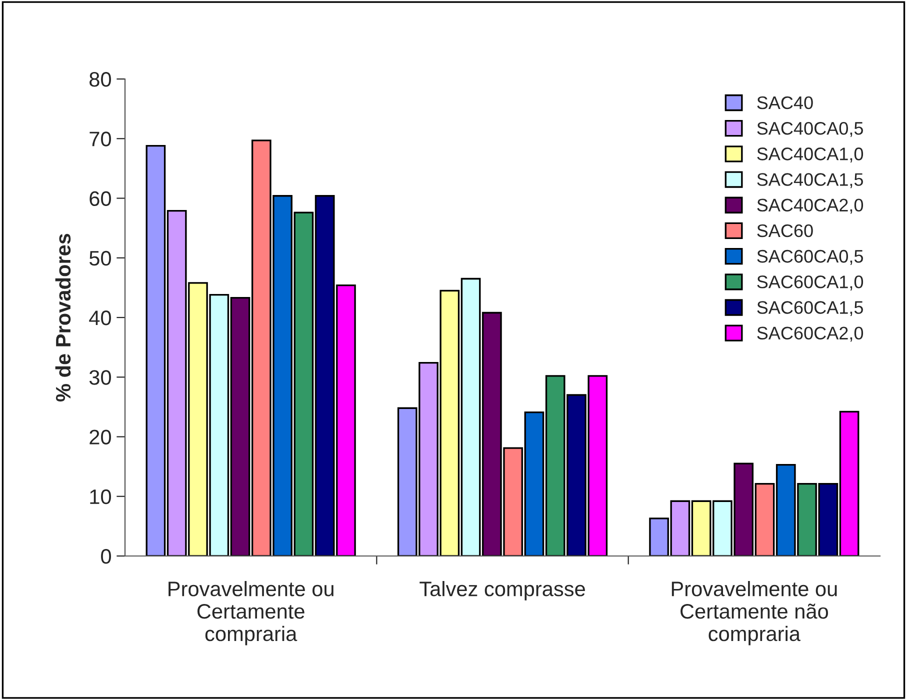  I want to click on x-tick-label: Provavelmente ou Certamente não compraria, so click(754, 613).